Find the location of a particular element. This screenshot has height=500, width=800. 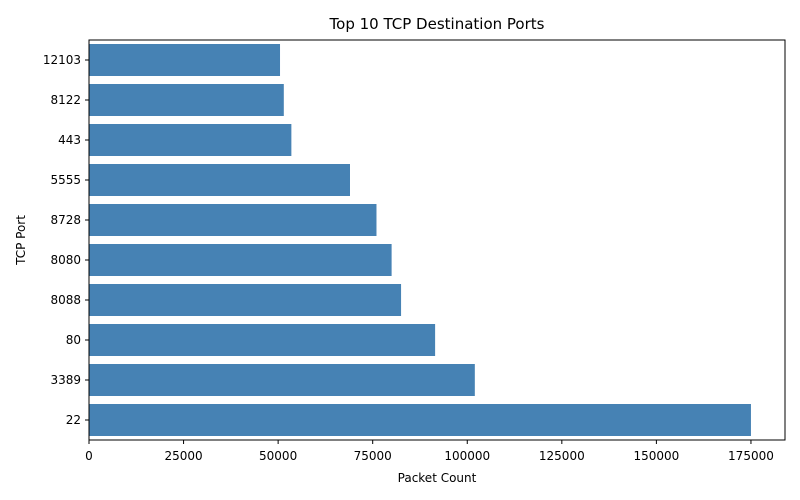

x-tick-label: 25000 is located at coordinates (183, 456).